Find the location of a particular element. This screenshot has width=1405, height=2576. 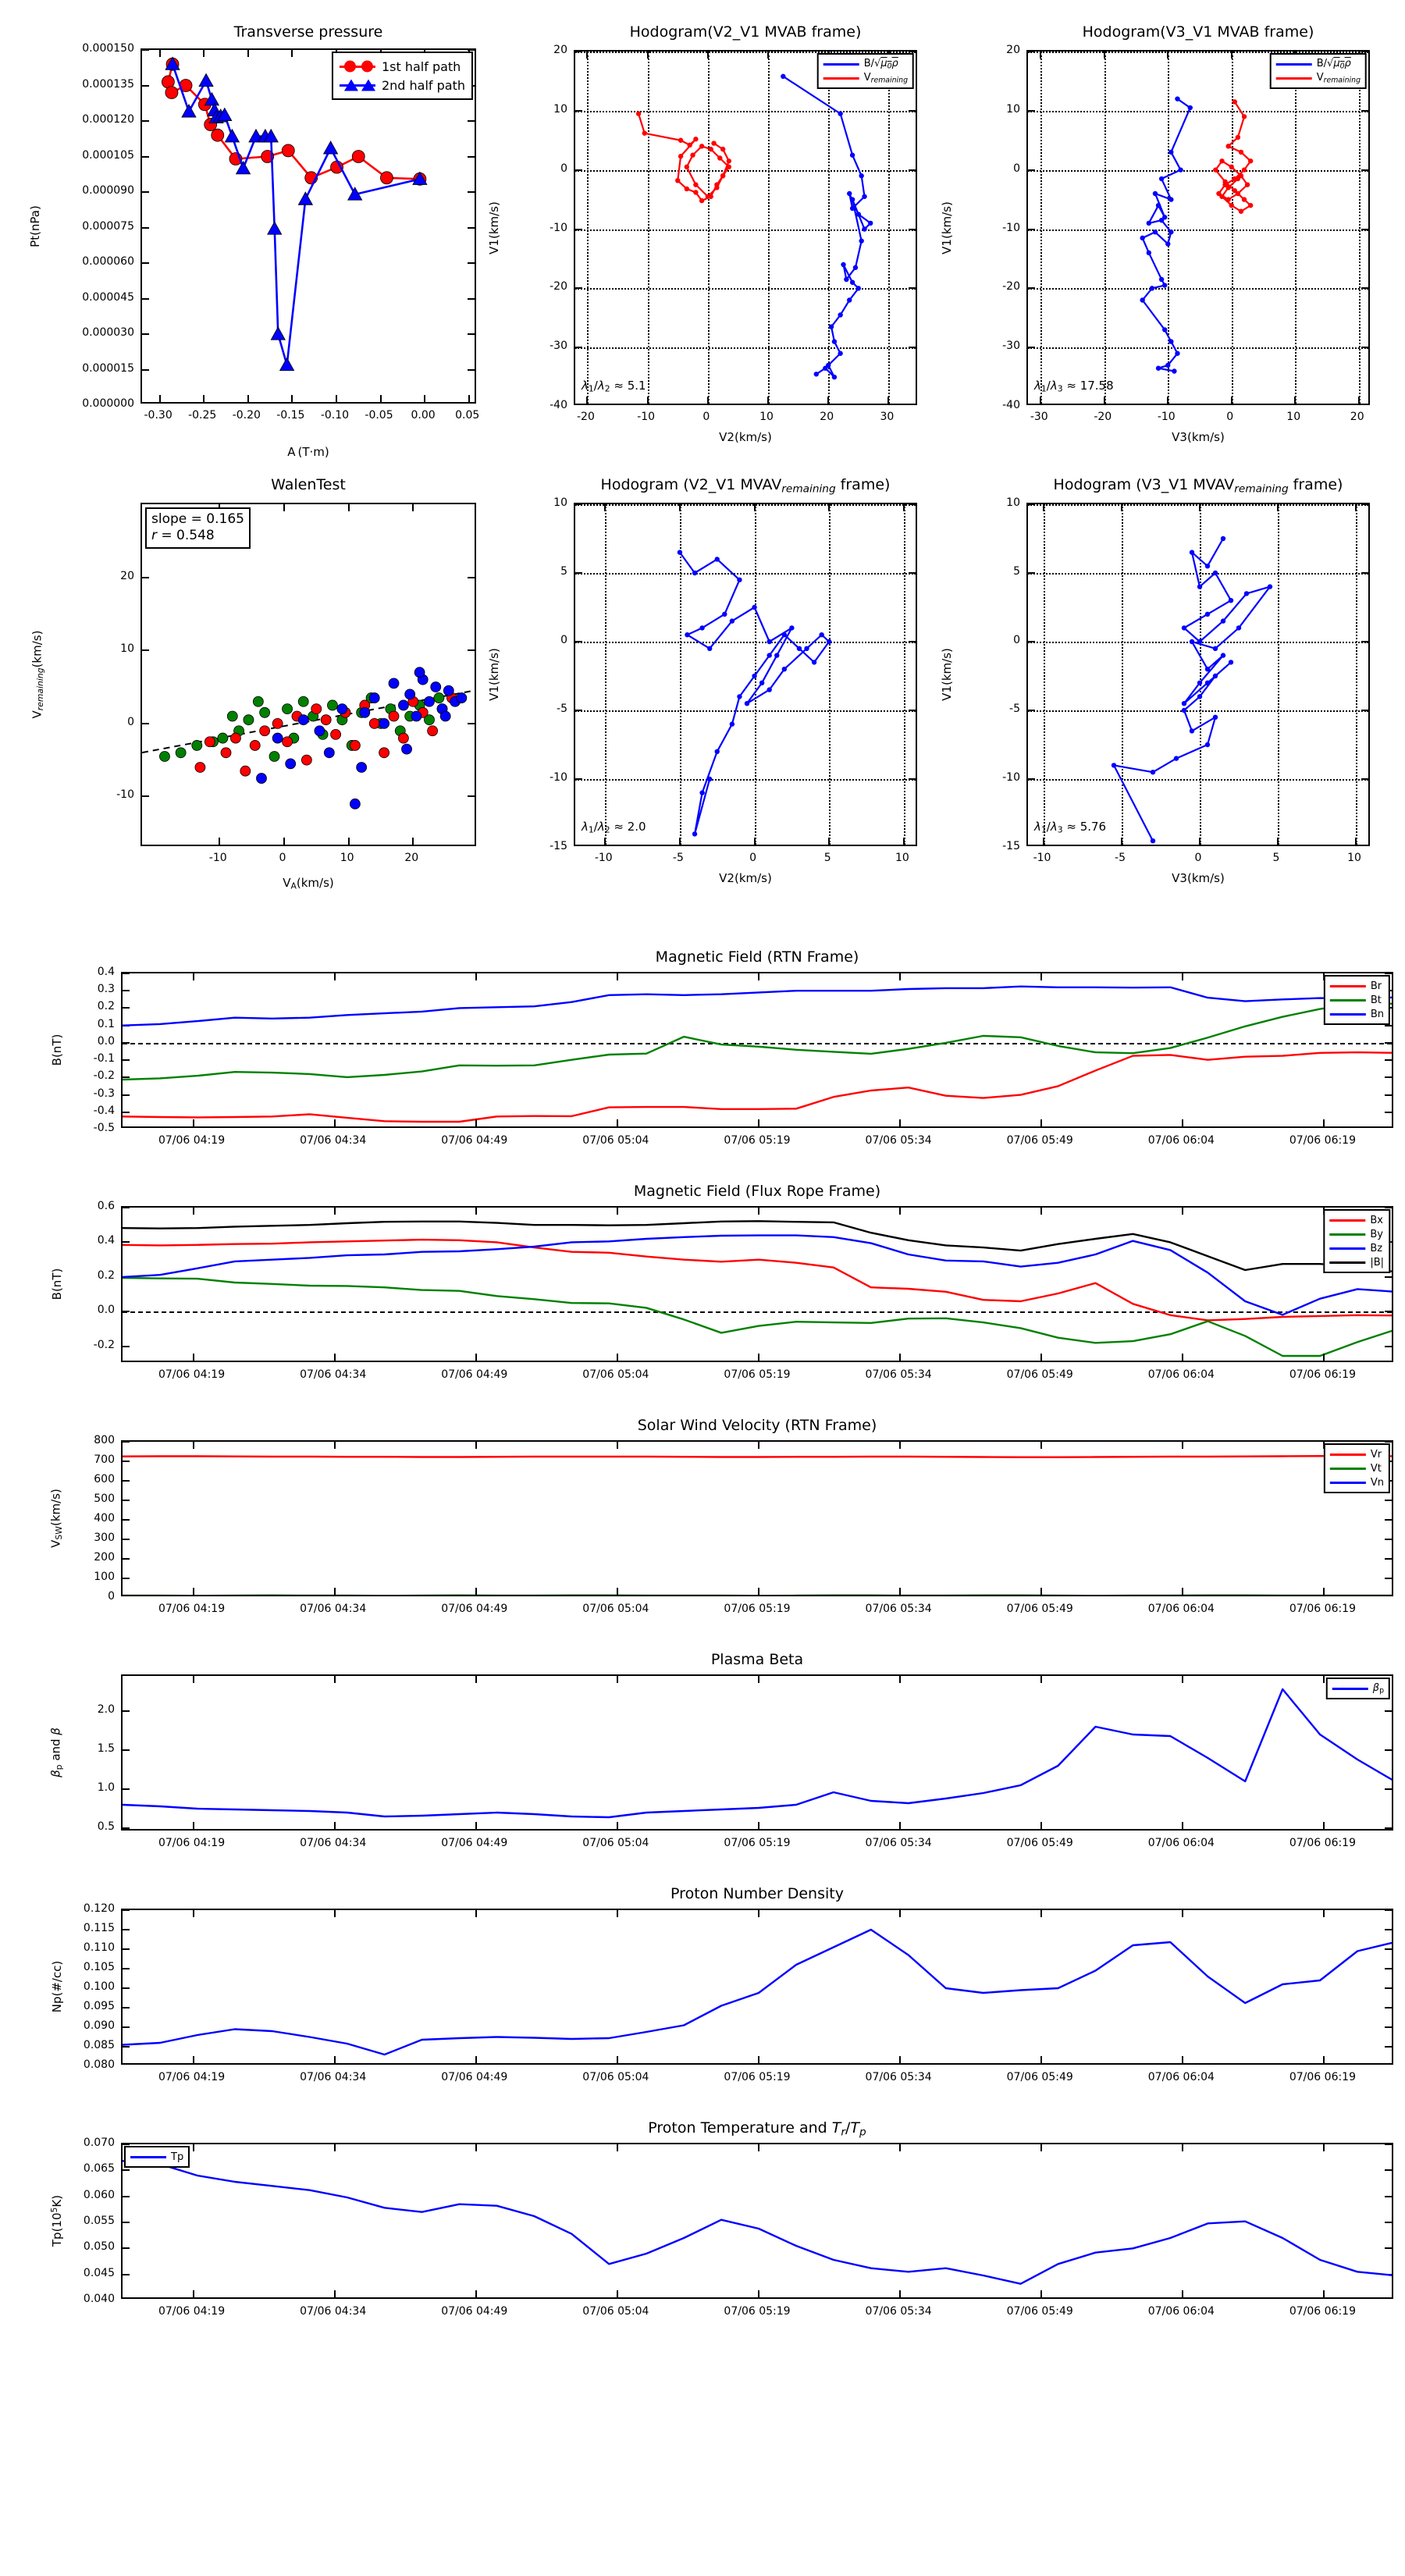

y-tick-label: -0.3 is located at coordinates (104, 1093).